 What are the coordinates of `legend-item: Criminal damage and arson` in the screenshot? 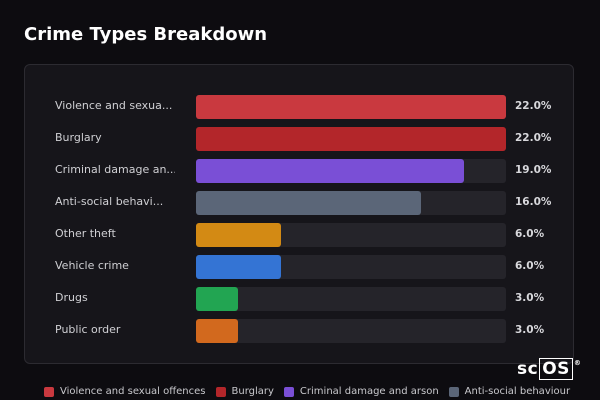 It's located at (361, 391).